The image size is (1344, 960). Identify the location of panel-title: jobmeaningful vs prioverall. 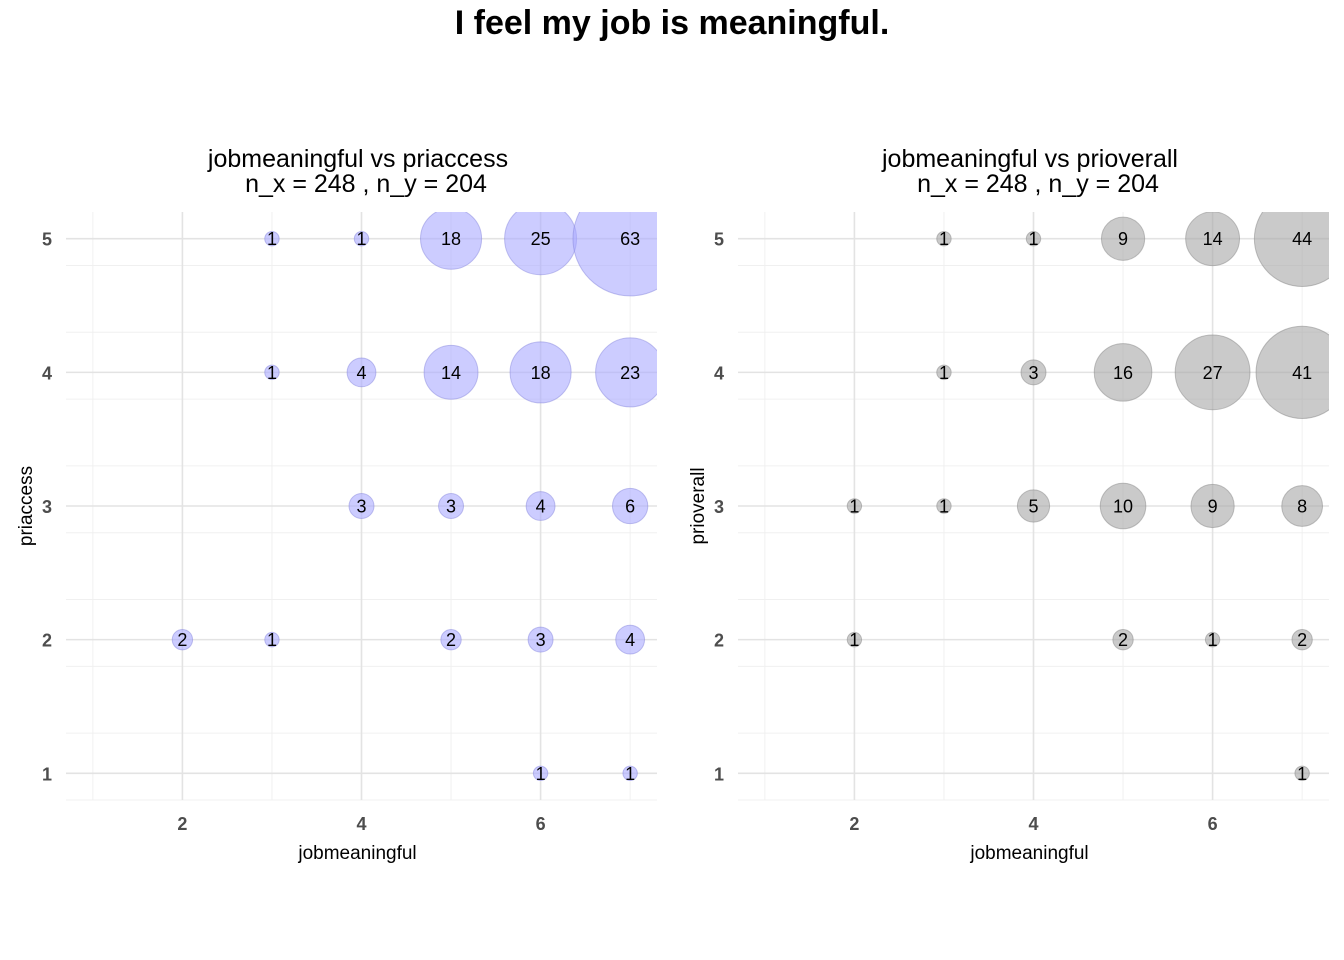
(1029, 159).